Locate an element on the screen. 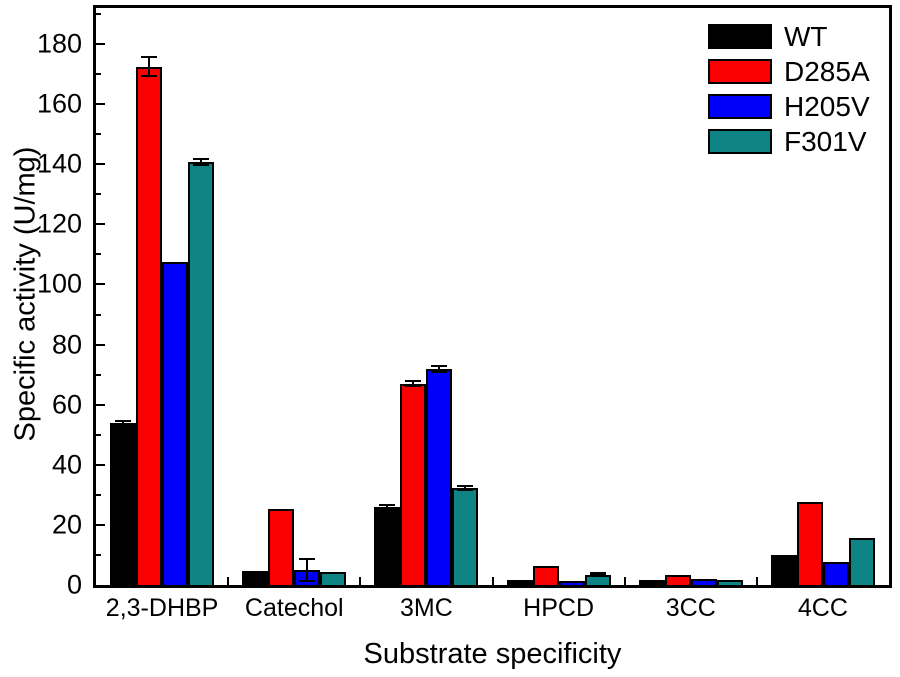 The width and height of the screenshot is (900, 677). bar-WT-Catechol is located at coordinates (255, 578).